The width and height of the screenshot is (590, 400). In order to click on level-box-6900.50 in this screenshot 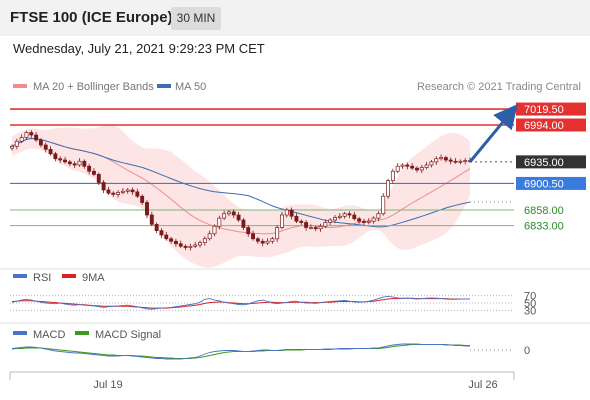, I will do `click(551, 183)`.